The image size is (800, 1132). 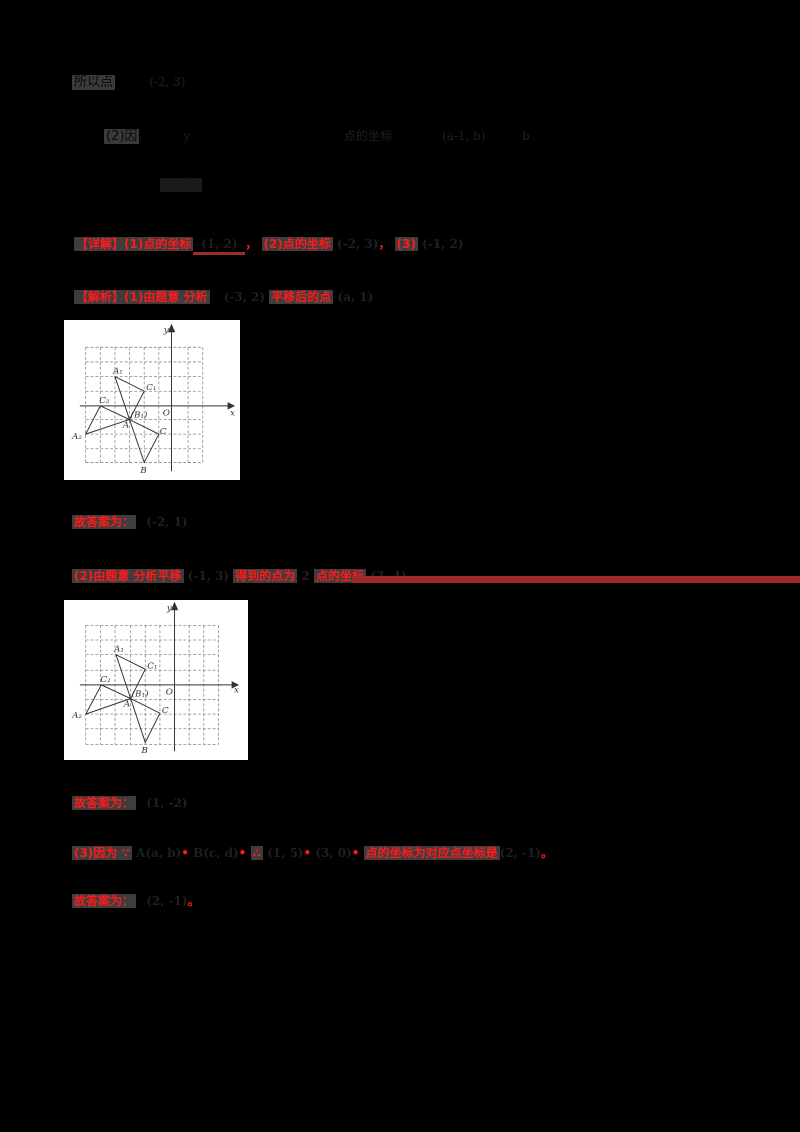 What do you see at coordinates (547, 853) in the screenshot?
I see `analysis3-end: 。` at bounding box center [547, 853].